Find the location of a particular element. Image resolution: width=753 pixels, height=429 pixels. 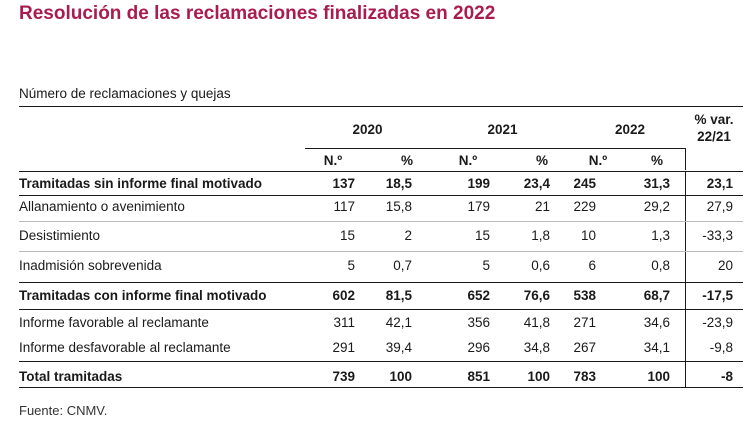

cell-var-22-21: -9,8 is located at coordinates (721, 347).